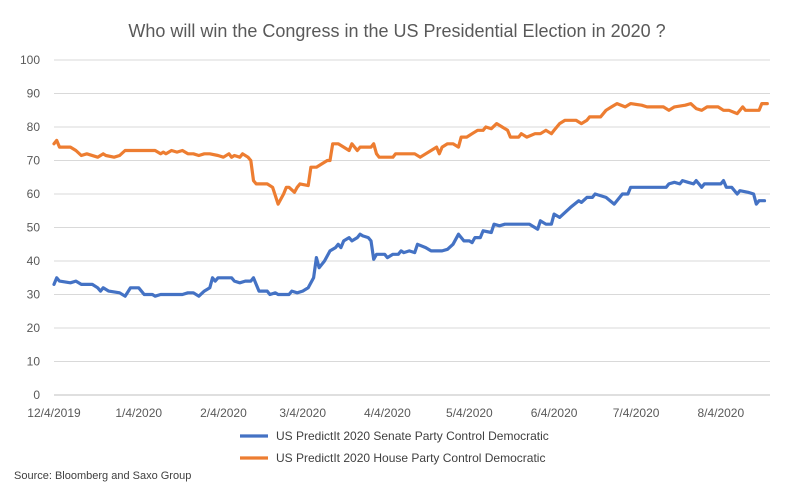  Describe the element at coordinates (36, 395) in the screenshot. I see `y-tick-label: 0` at that location.